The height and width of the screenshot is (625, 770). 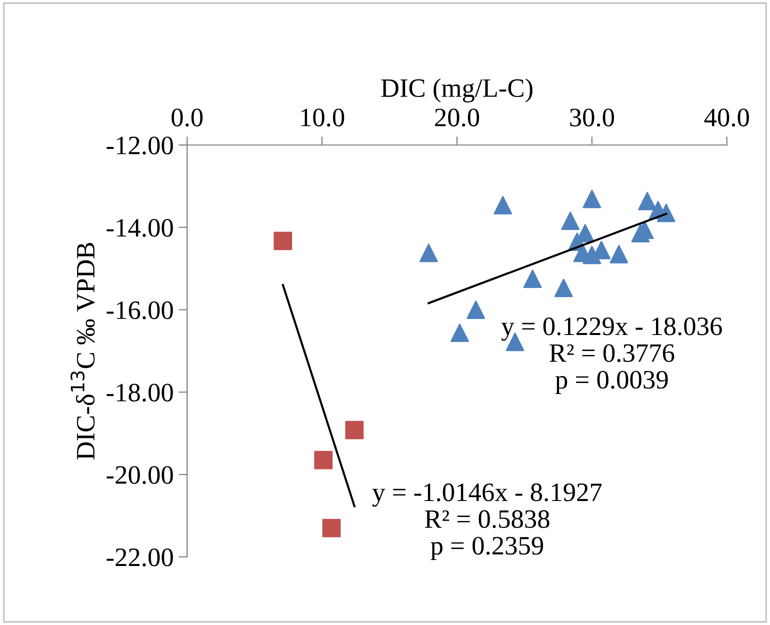 I want to click on x-tick-label: 10.0, so click(x=322, y=117).